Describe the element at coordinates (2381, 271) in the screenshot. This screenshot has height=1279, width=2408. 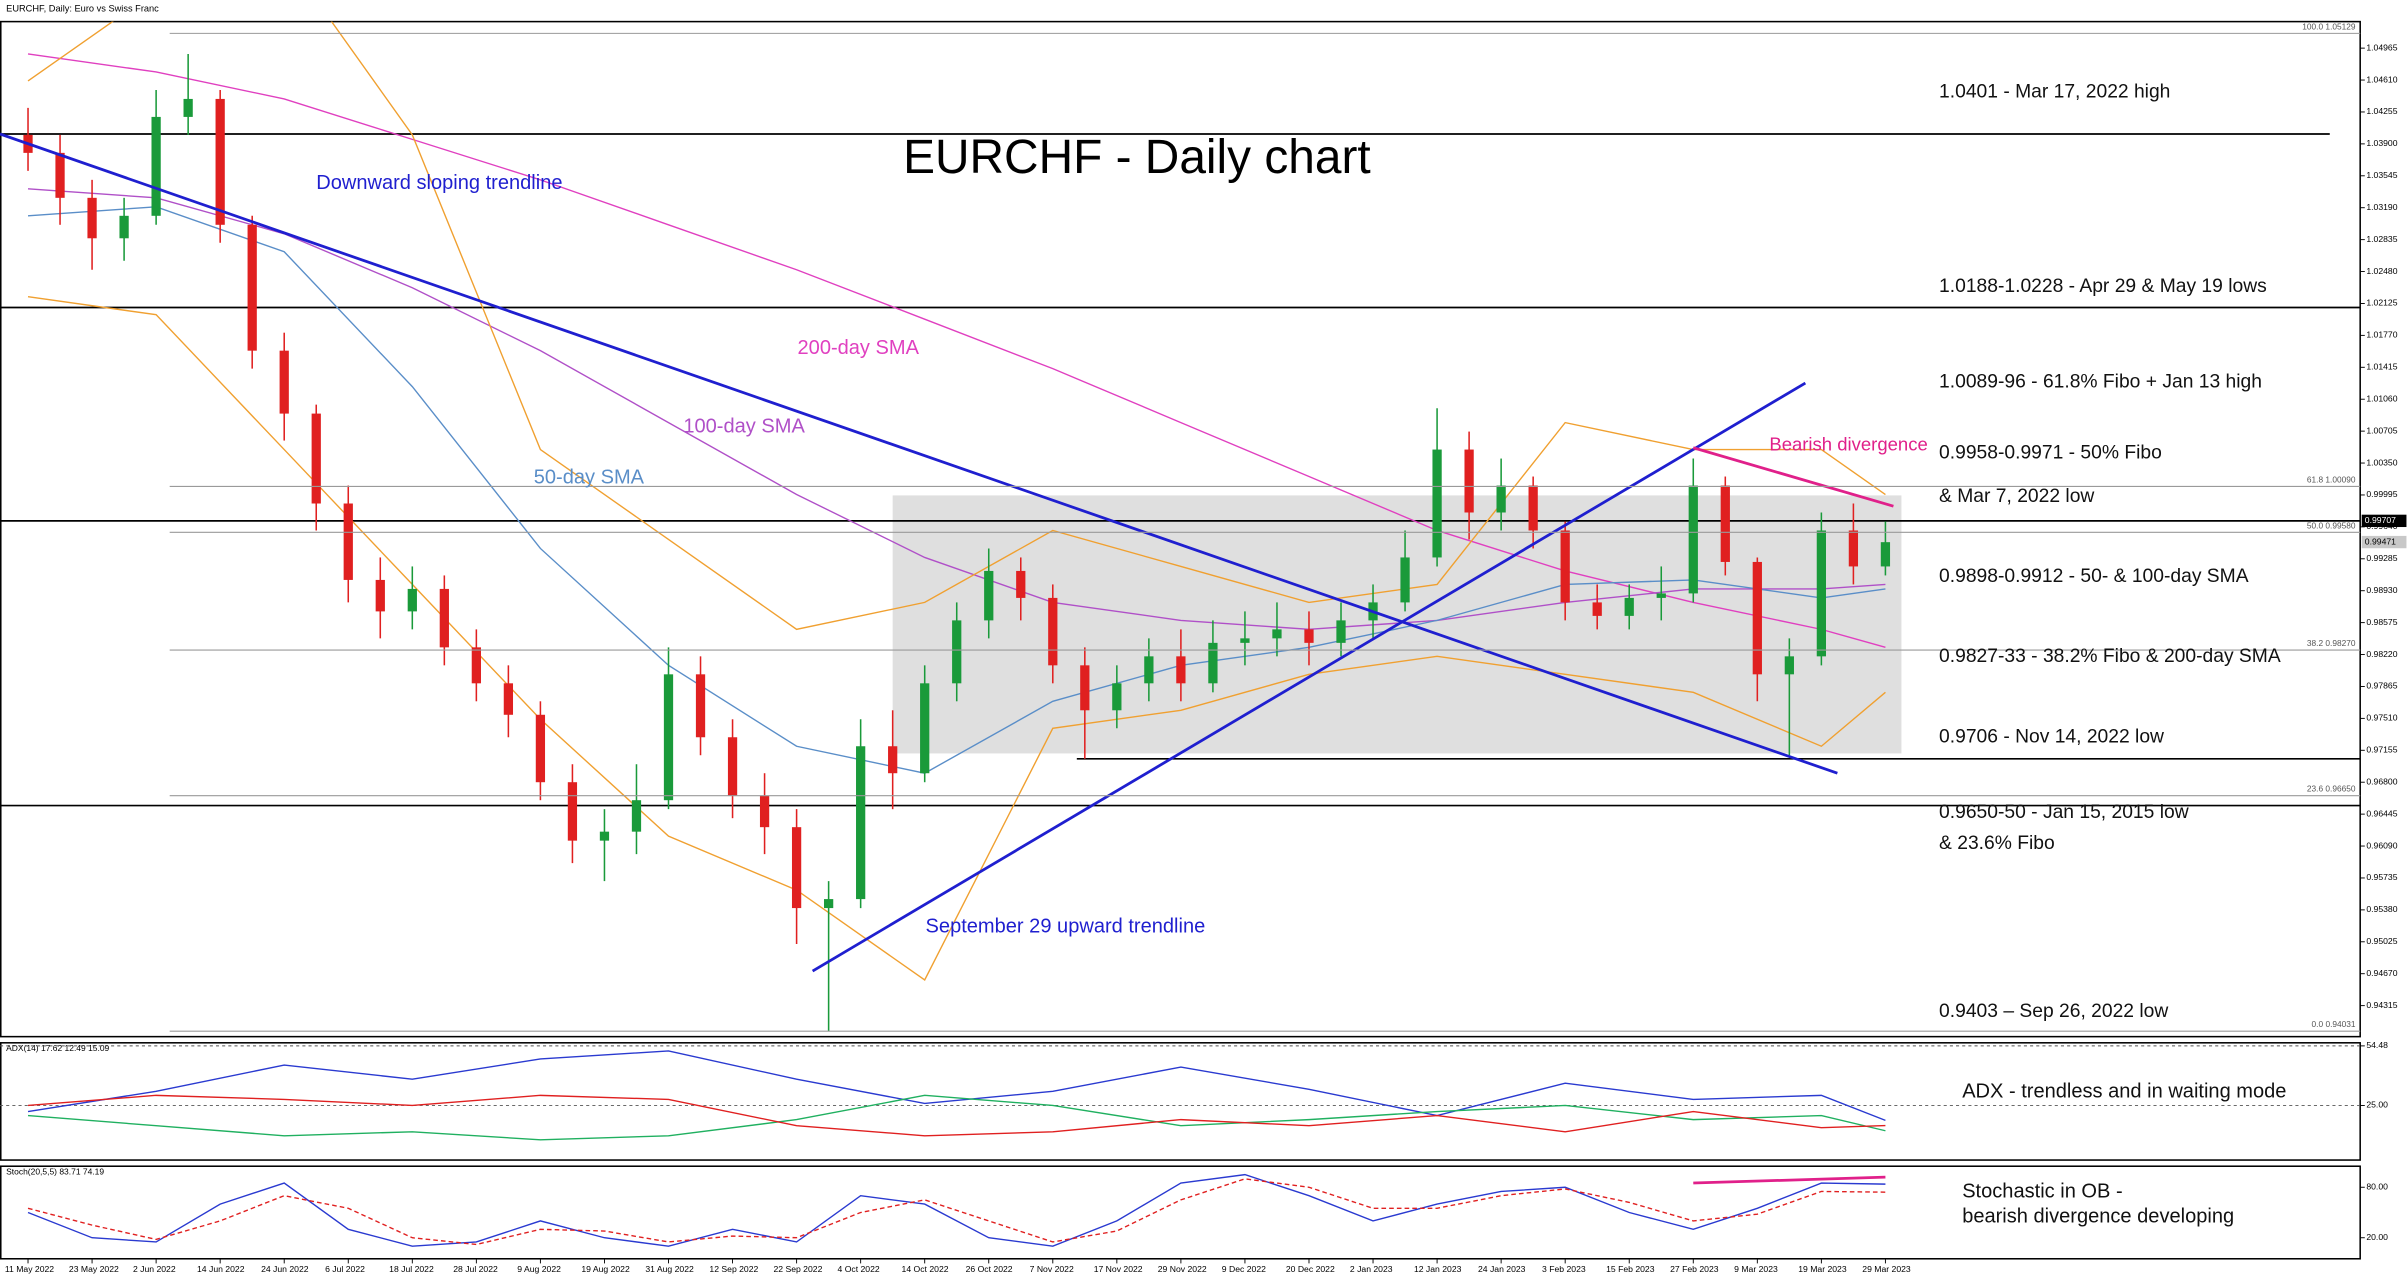
I see `y-tick-label: 1.02480` at that location.